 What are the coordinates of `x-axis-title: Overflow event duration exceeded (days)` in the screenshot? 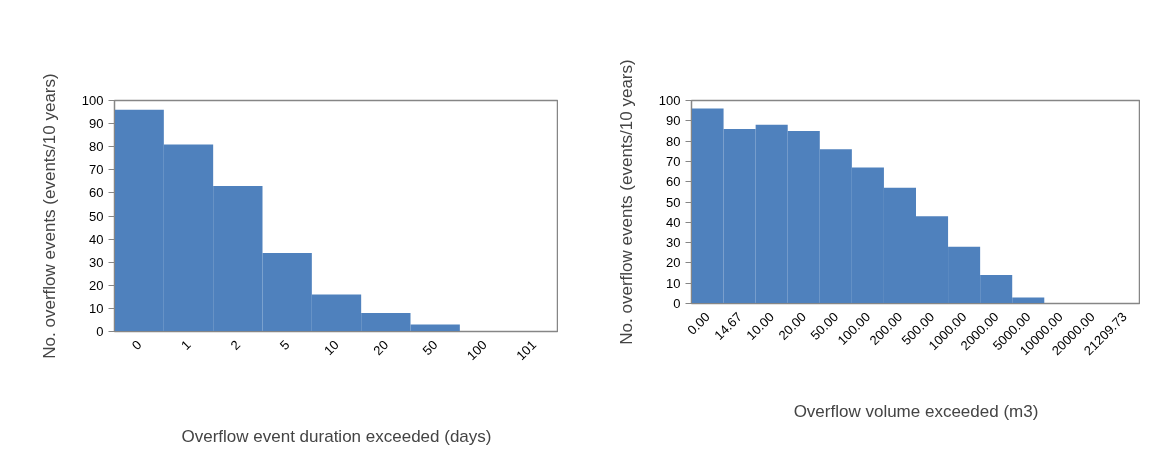 It's located at (336, 437).